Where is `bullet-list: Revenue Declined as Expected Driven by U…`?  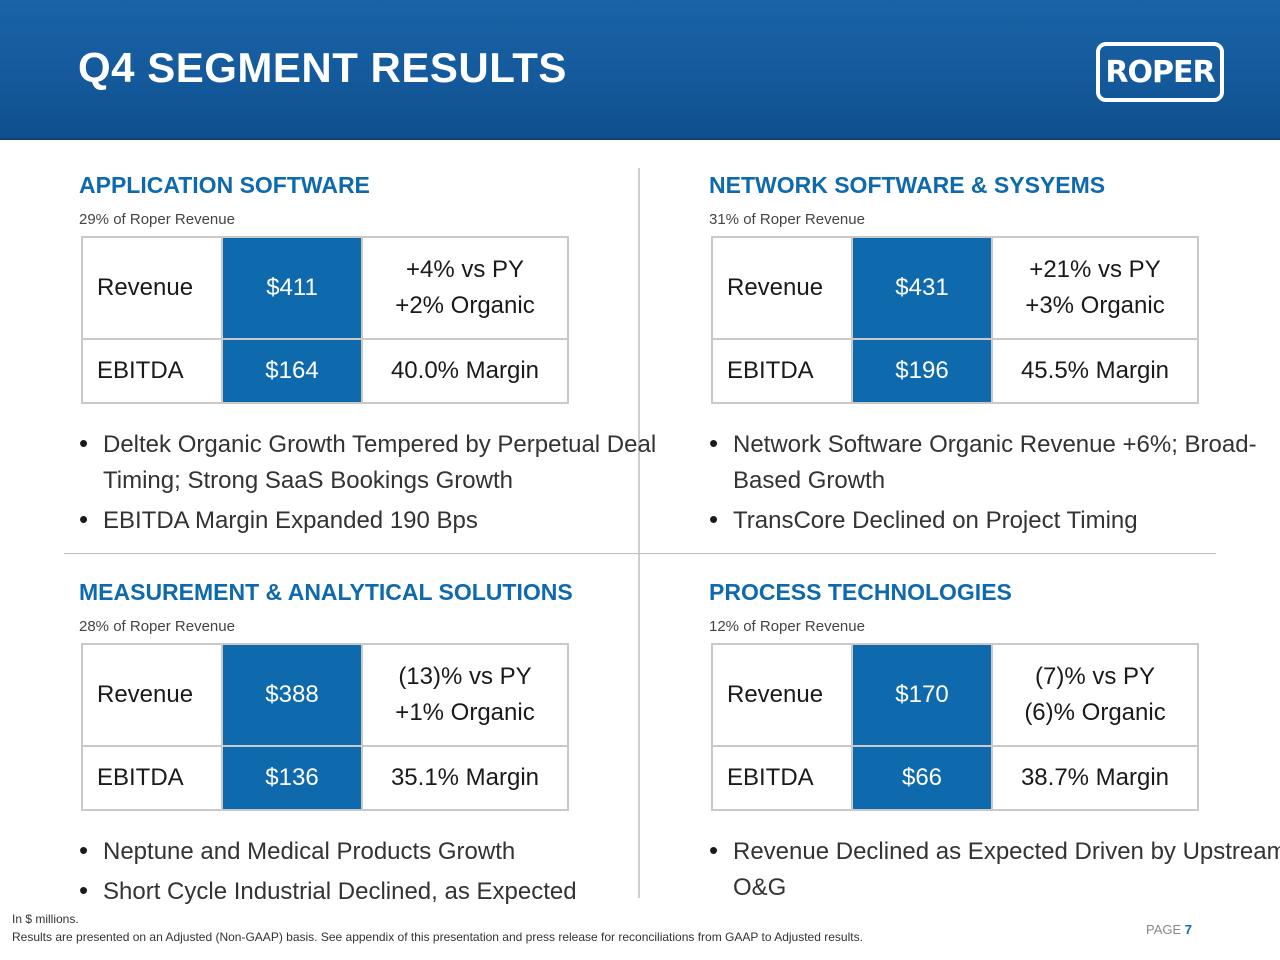
bullet-list: Revenue Declined as Expected Driven by U… is located at coordinates (994, 871).